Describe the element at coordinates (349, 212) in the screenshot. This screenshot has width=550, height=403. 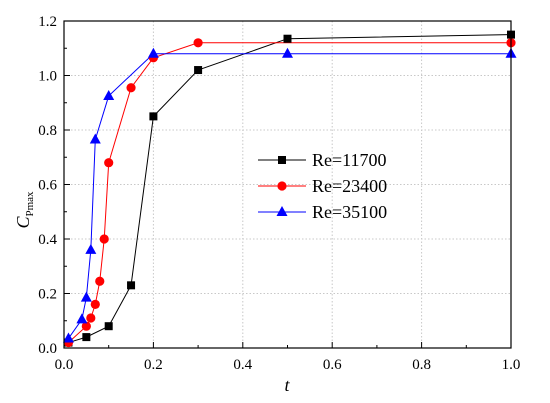
I see `legend-label: Re=35100` at that location.